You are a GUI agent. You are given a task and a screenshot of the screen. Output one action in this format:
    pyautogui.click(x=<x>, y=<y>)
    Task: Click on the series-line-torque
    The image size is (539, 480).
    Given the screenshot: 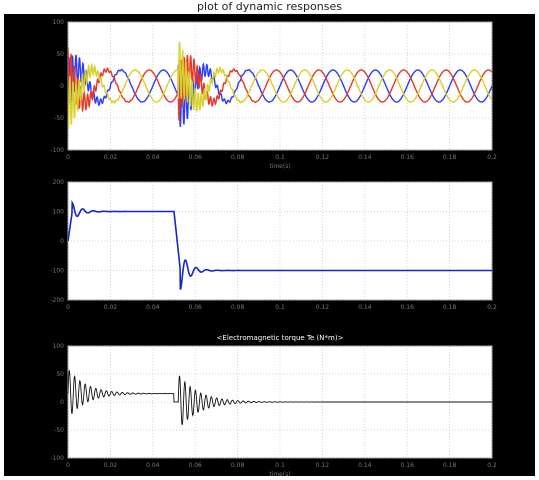 What is the action you would take?
    pyautogui.click(x=280, y=398)
    